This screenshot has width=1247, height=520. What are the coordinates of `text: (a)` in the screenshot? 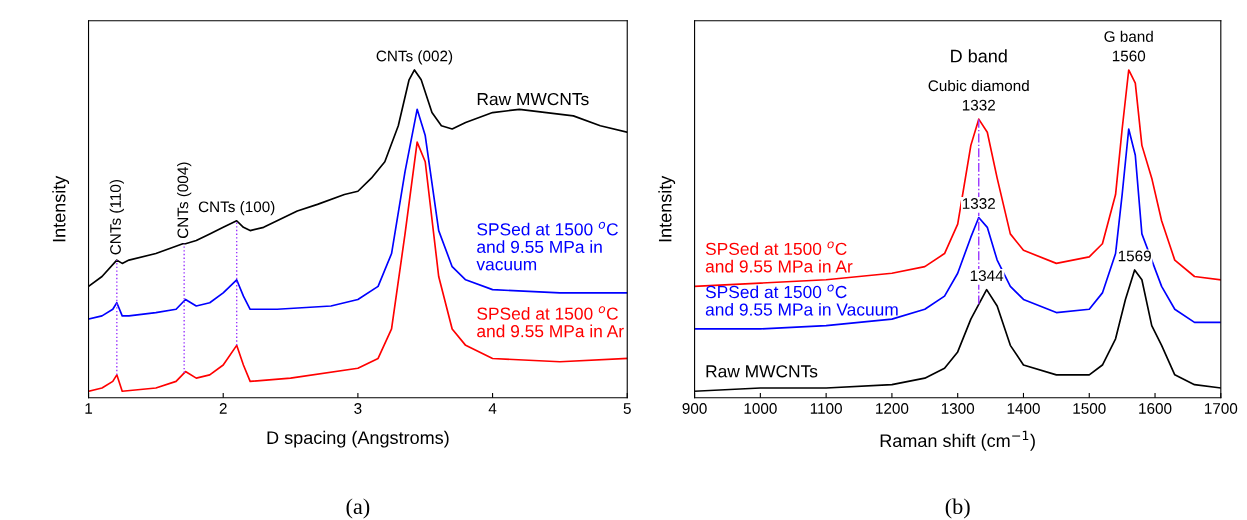 It's located at (358, 508).